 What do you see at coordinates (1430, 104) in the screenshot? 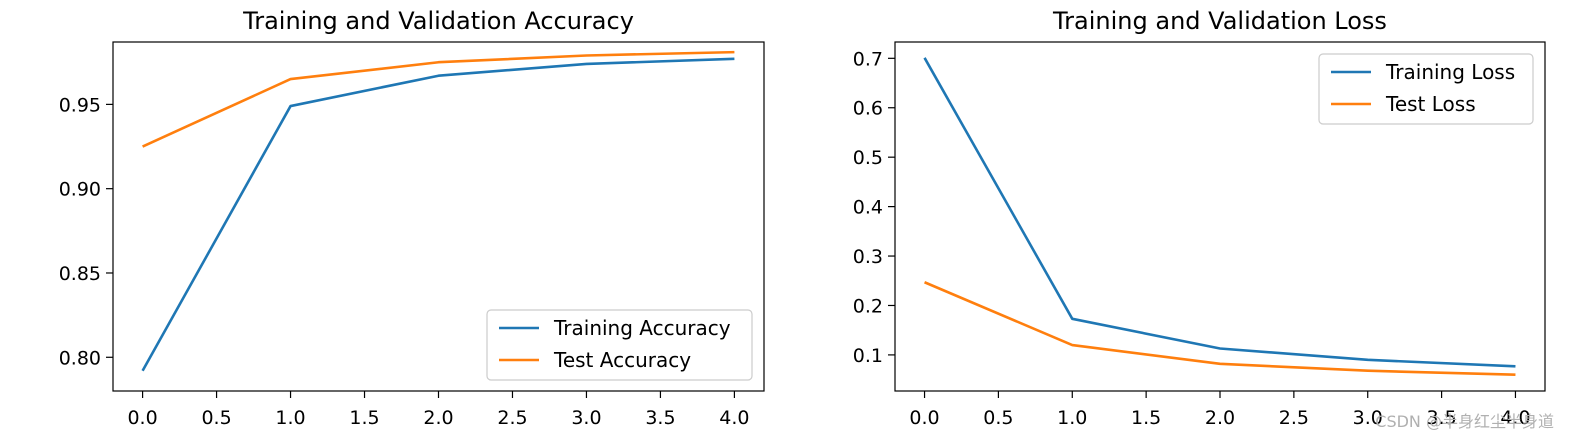
I see `legend-label-test-loss: Test Loss` at bounding box center [1430, 104].